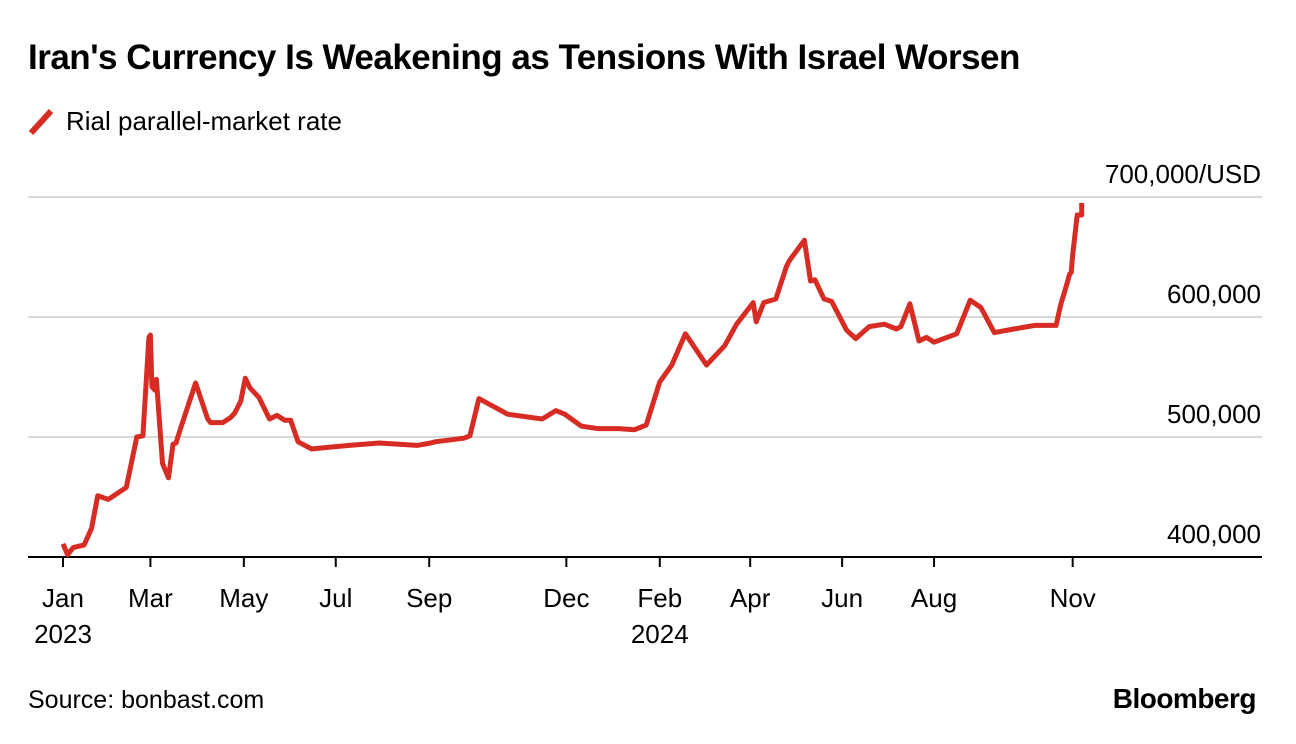 This screenshot has width=1296, height=744. I want to click on x-tick-label: Nov, so click(1073, 598).